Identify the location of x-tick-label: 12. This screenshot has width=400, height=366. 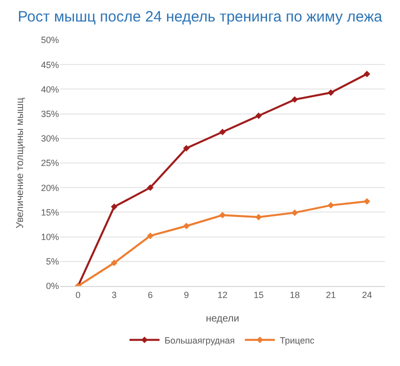
(222, 295).